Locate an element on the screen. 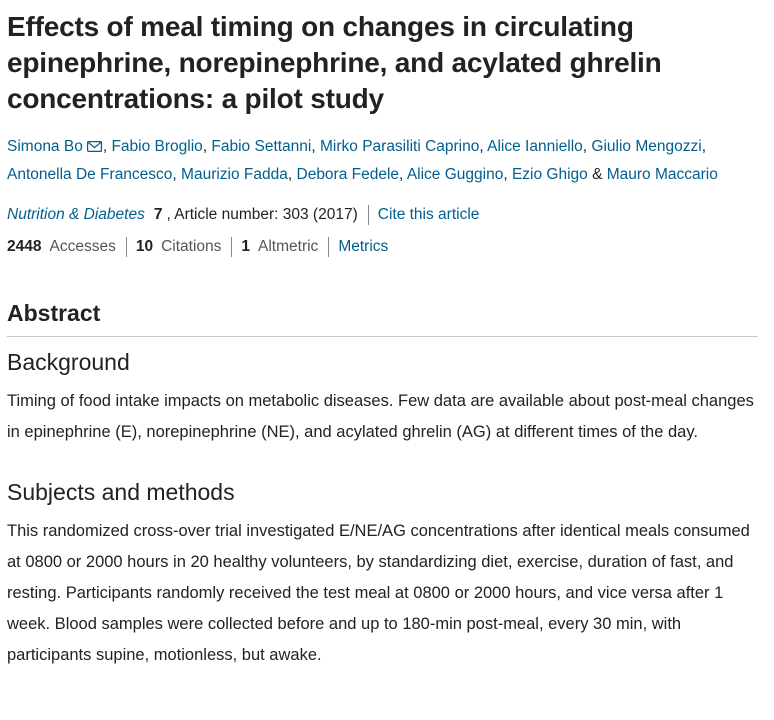  author-link: Alice Ianniello is located at coordinates (535, 146).